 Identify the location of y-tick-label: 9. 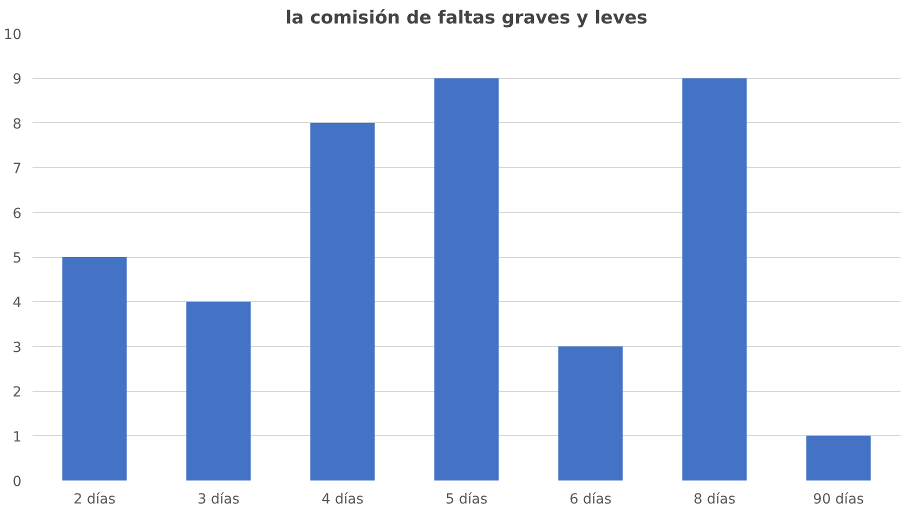
(17, 80).